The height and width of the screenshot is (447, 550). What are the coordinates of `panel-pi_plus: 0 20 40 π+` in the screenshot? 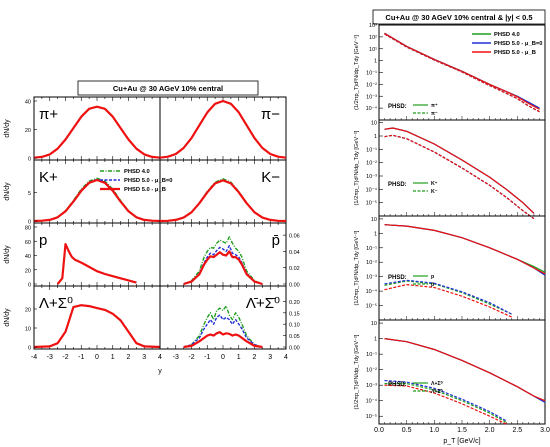 It's located at (93, 129).